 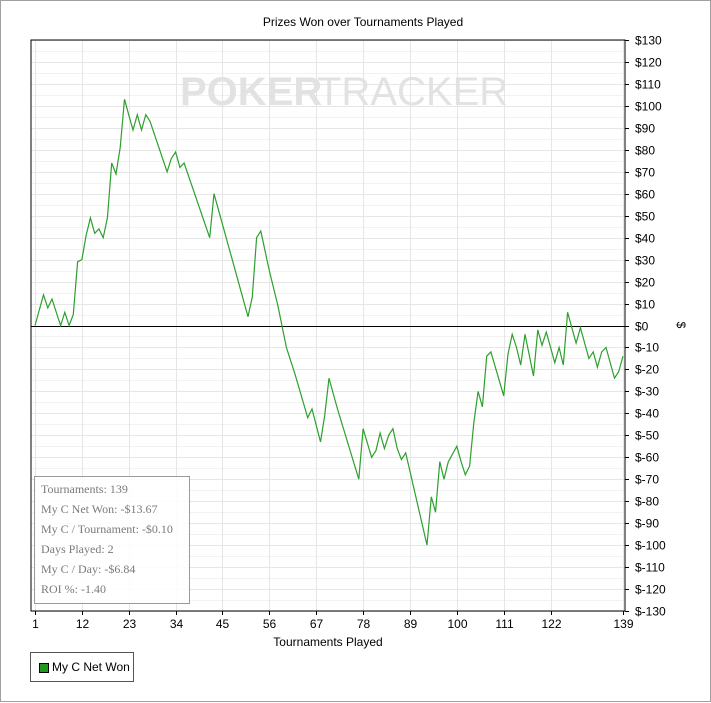 I want to click on stat-tournaments: Tournaments: 139, so click(x=84, y=489).